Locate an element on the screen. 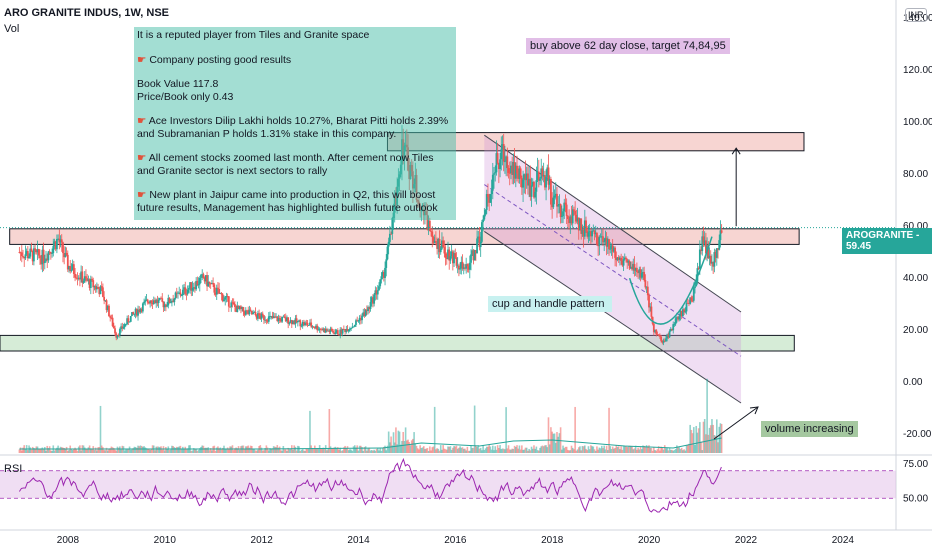 The height and width of the screenshot is (550, 932). y-tick-label: 140.00 is located at coordinates (917, 18).